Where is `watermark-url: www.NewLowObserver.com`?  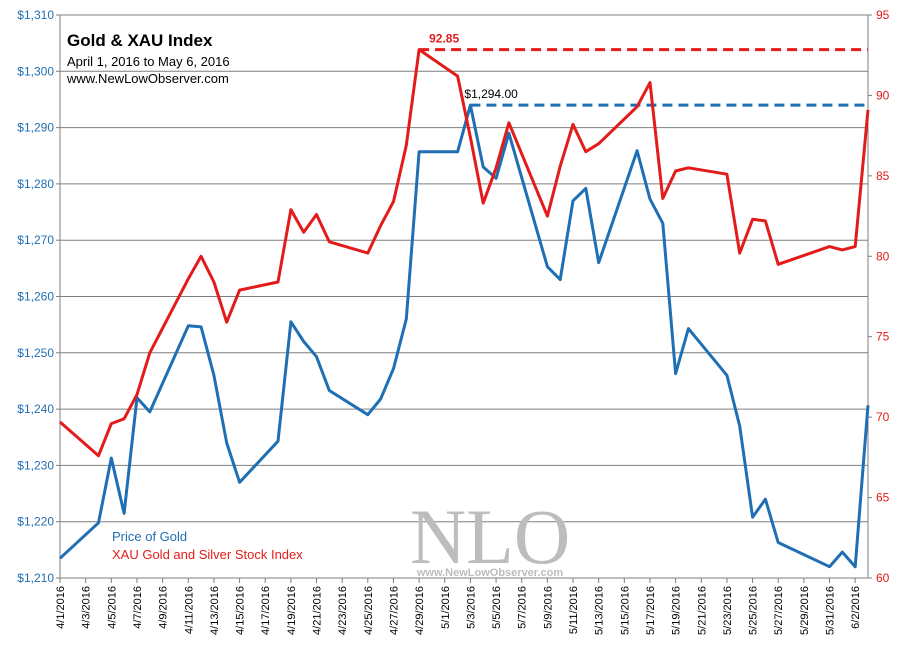 watermark-url: www.NewLowObserver.com is located at coordinates (490, 573).